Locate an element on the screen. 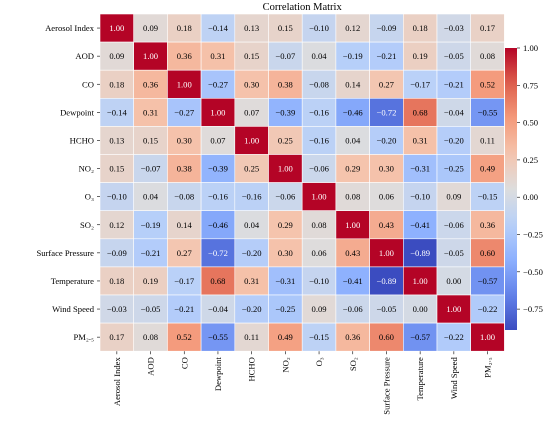 The image size is (550, 433). column-label: NO₂ is located at coordinates (285, 364).